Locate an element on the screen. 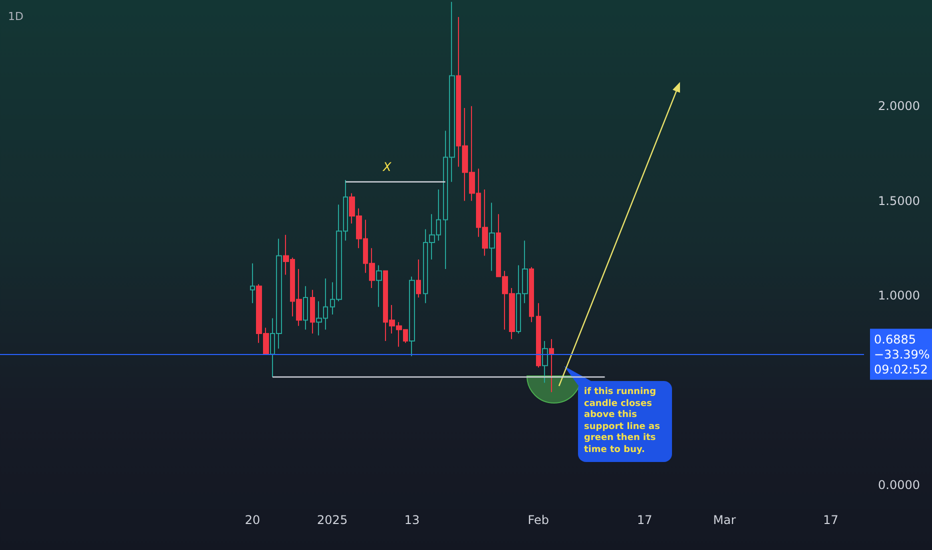 This screenshot has width=932, height=550. x-tick-label: 20 is located at coordinates (252, 520).